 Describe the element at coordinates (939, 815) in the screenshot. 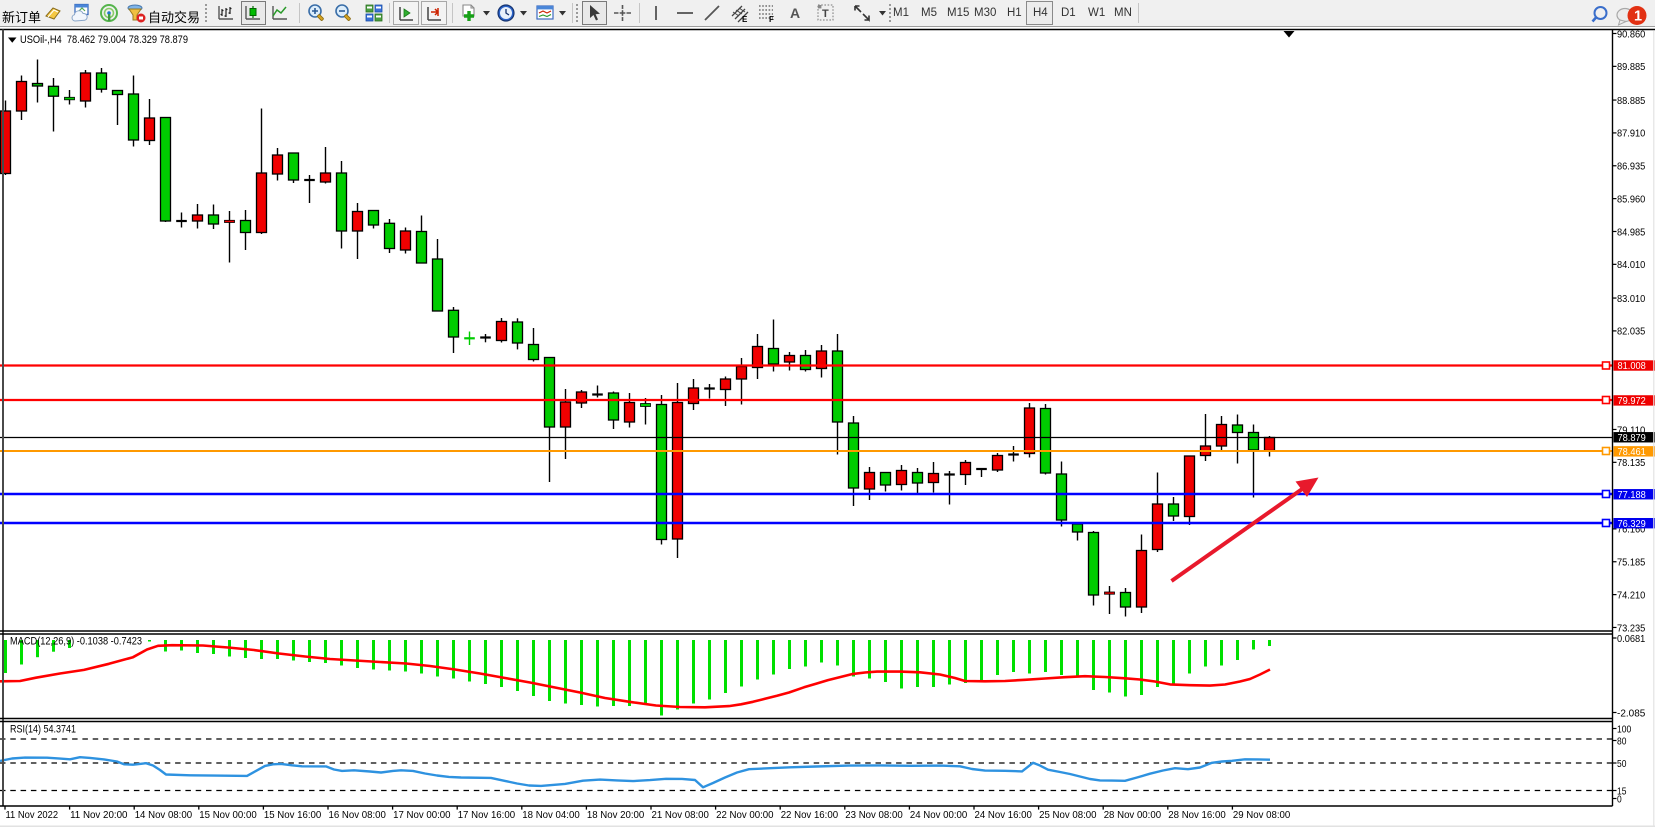

I see `svg-text: 24 Nov 00:00` at that location.